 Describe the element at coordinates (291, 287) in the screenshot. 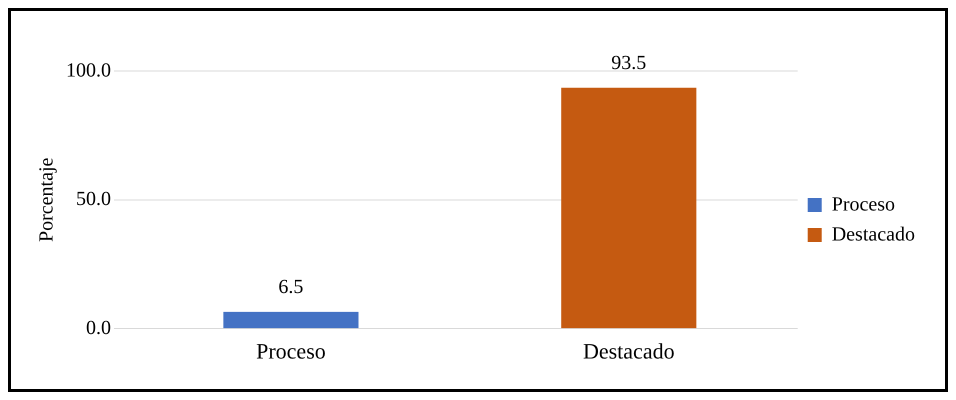

I see `data-label: 6.5` at that location.